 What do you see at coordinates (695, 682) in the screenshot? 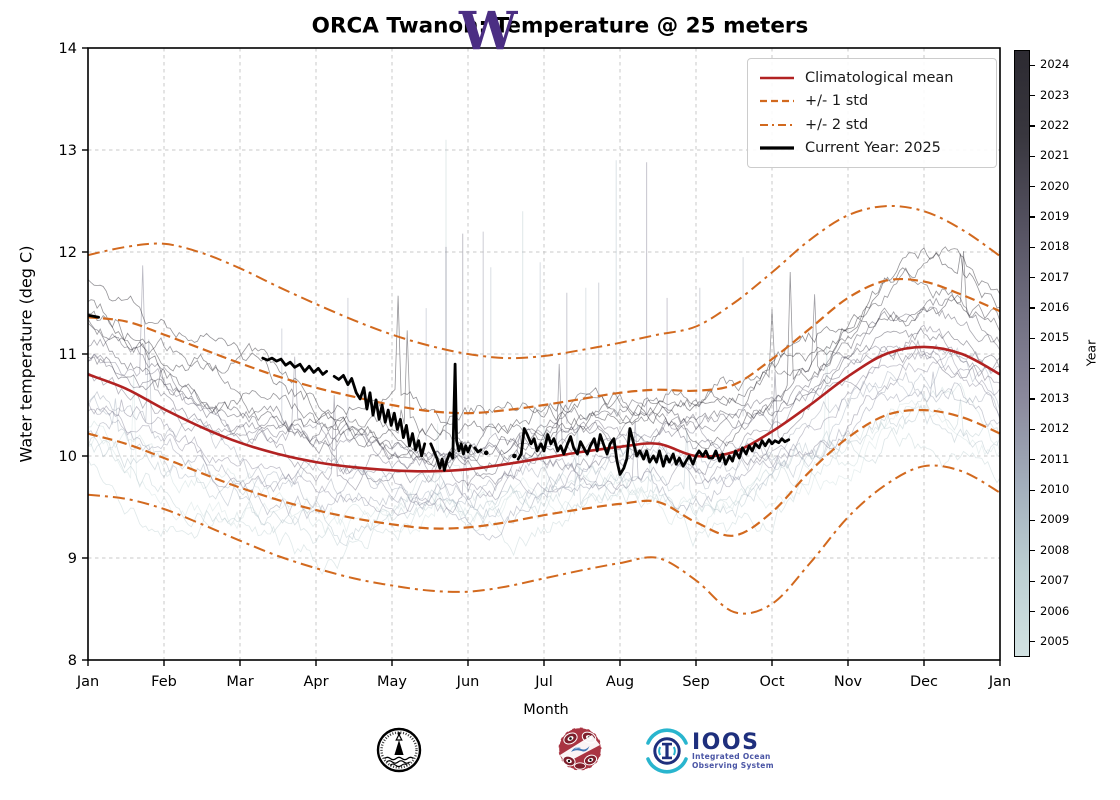
I see `x-tick-label: Sep` at bounding box center [695, 682].